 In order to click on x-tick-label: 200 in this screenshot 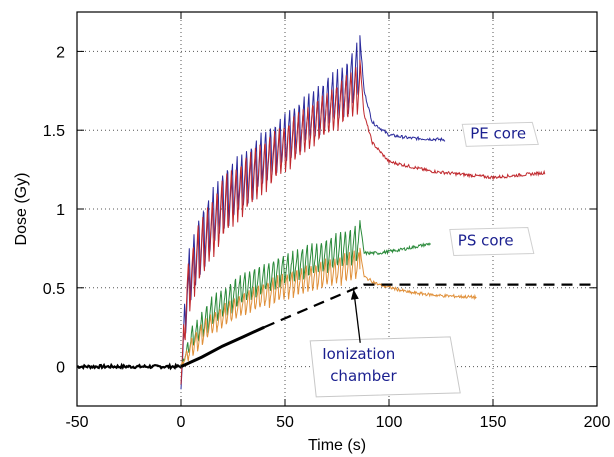, I will do `click(597, 422)`.